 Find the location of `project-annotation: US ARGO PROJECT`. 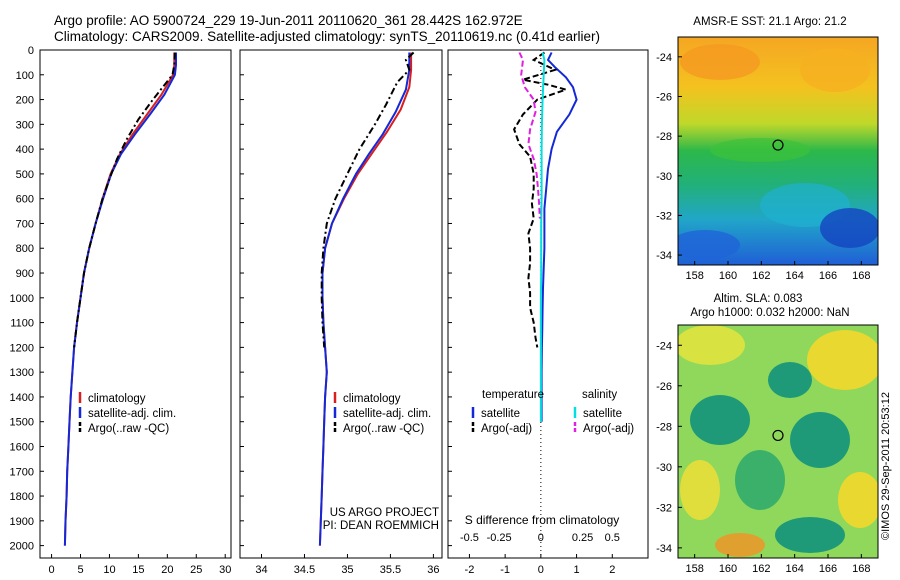

project-annotation: US ARGO PROJECT is located at coordinates (384, 513).